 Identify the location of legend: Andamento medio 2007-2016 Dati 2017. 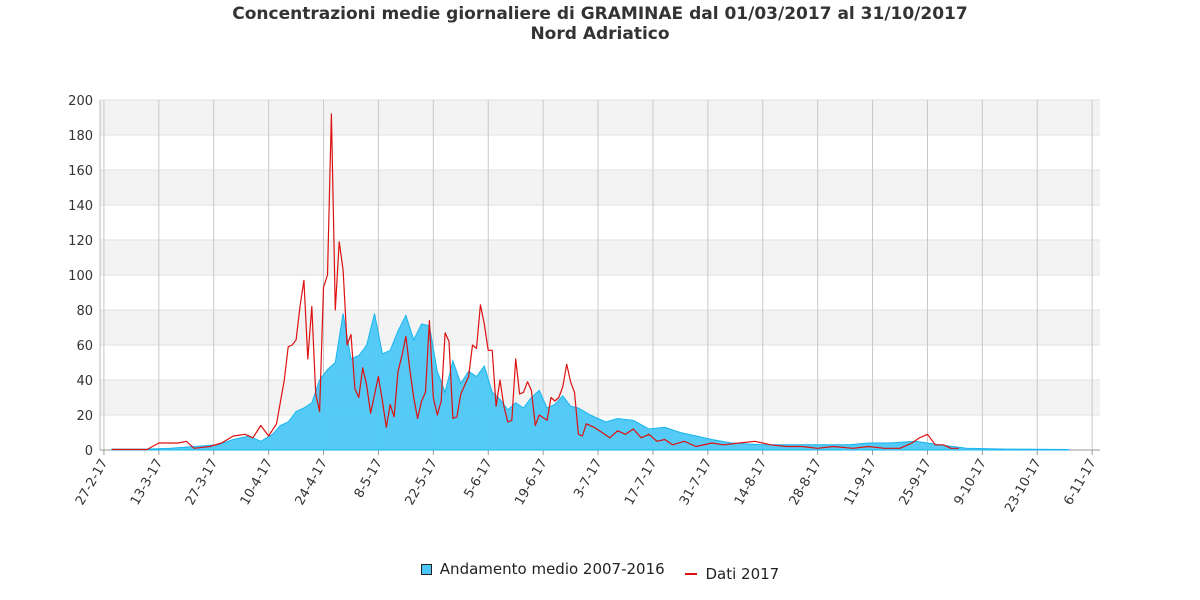
(600, 571).